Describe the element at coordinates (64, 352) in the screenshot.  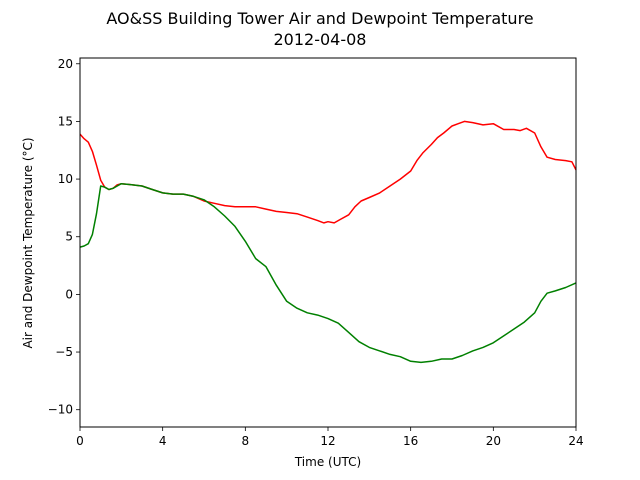
I see `y-tick-label: −5` at that location.